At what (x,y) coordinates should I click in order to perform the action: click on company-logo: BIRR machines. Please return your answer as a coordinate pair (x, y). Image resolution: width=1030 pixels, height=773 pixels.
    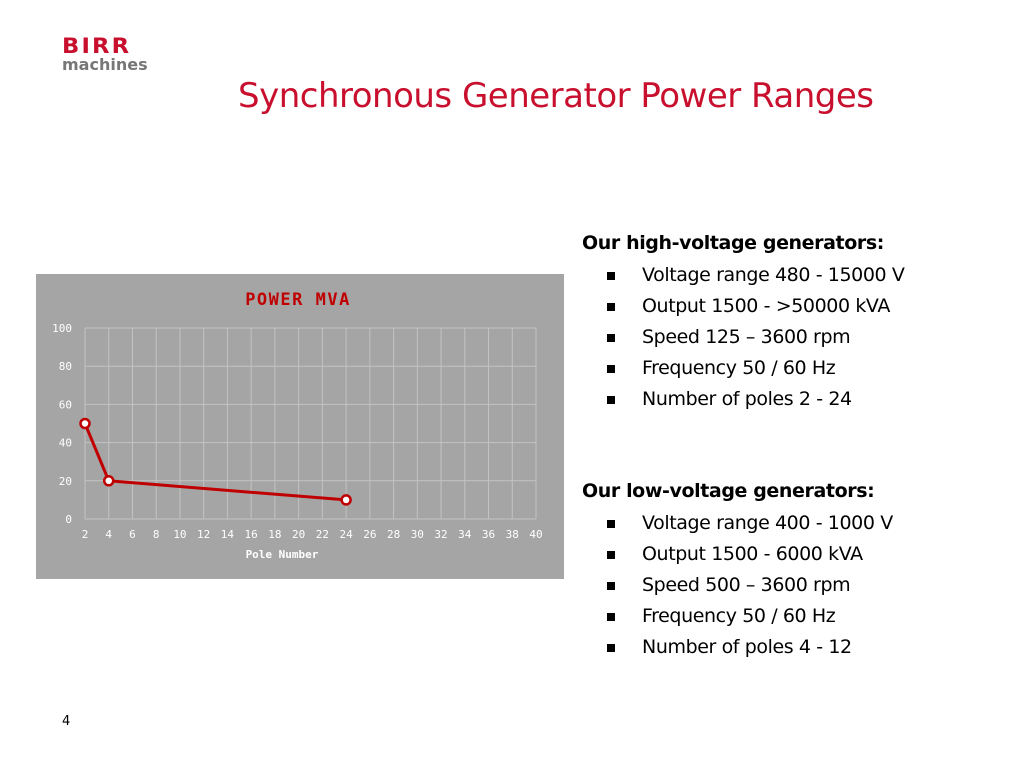
    Looking at the image, I should click on (105, 55).